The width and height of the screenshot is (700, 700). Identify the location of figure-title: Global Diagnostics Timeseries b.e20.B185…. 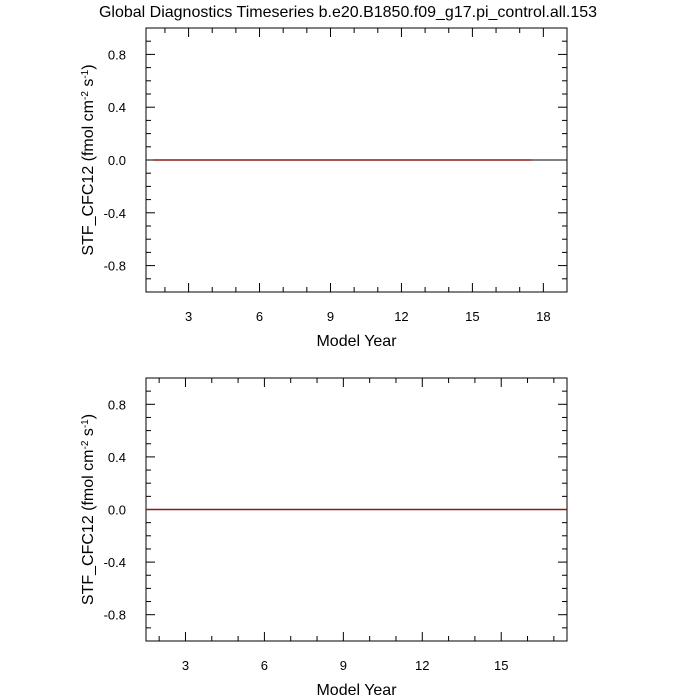
(348, 12).